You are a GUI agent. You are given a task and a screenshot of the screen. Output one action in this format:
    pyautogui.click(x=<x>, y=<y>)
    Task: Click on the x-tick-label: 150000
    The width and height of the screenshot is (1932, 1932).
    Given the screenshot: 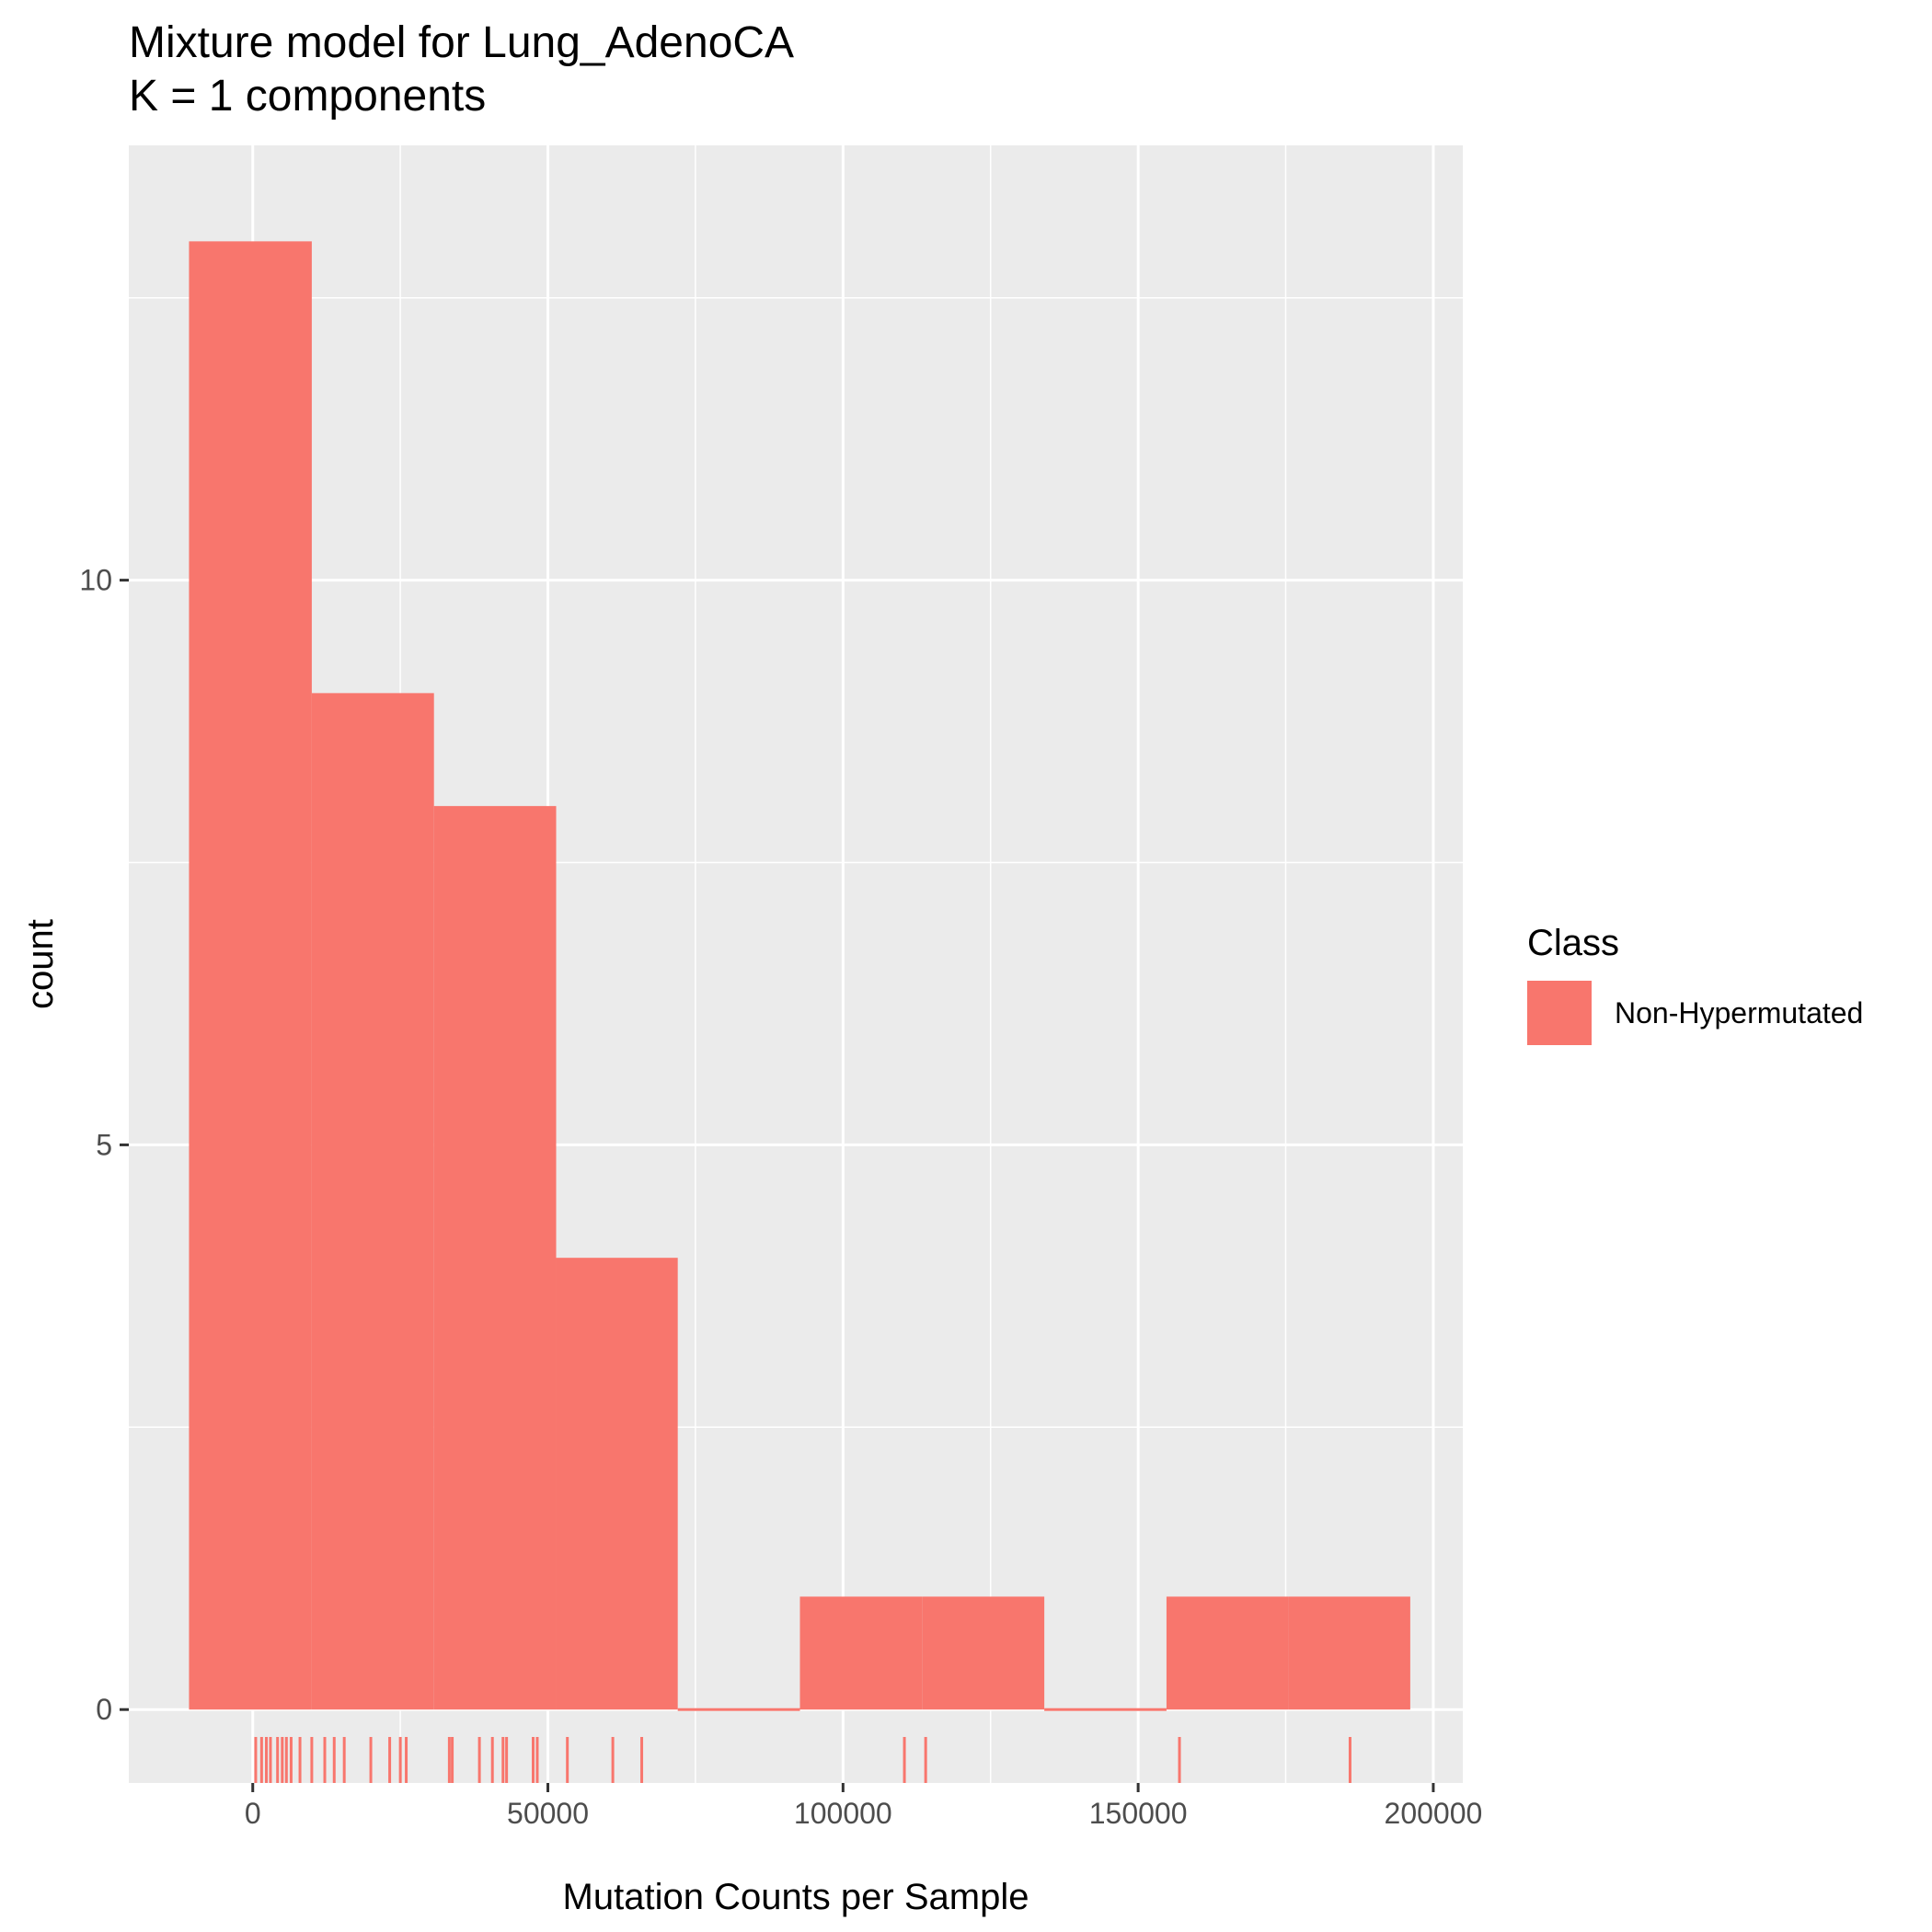 What is the action you would take?
    pyautogui.click(x=1138, y=1813)
    